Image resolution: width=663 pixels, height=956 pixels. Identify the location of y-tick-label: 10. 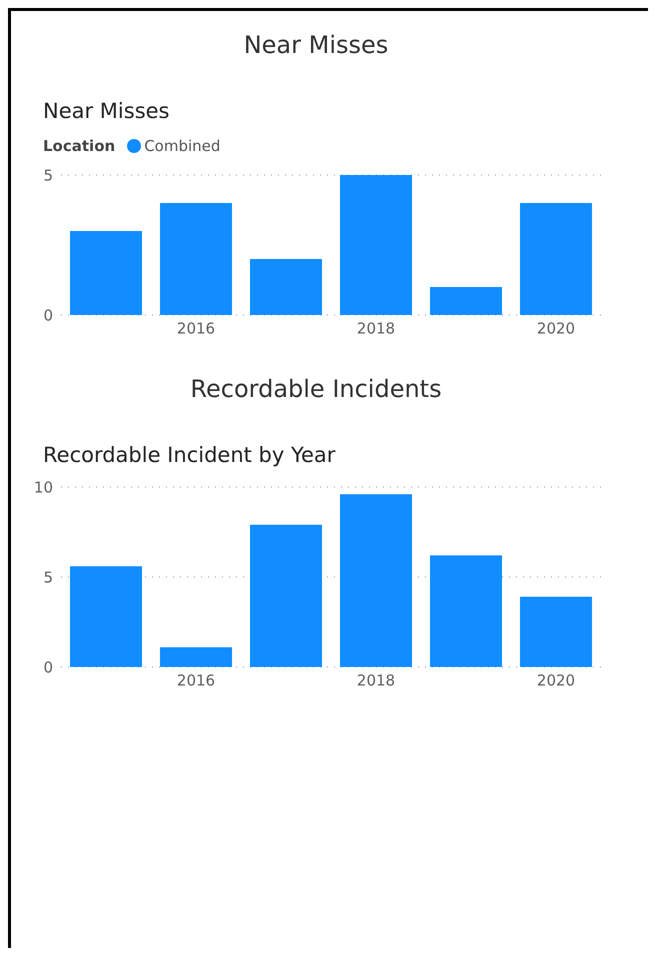
(43, 487).